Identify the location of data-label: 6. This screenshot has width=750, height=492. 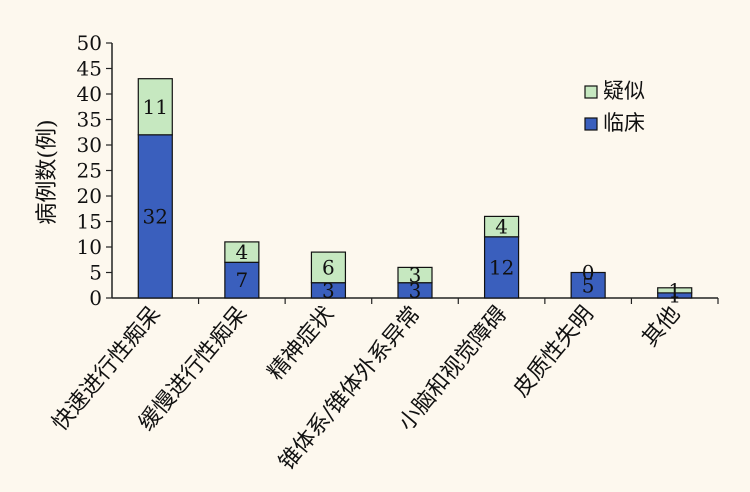
(328, 267).